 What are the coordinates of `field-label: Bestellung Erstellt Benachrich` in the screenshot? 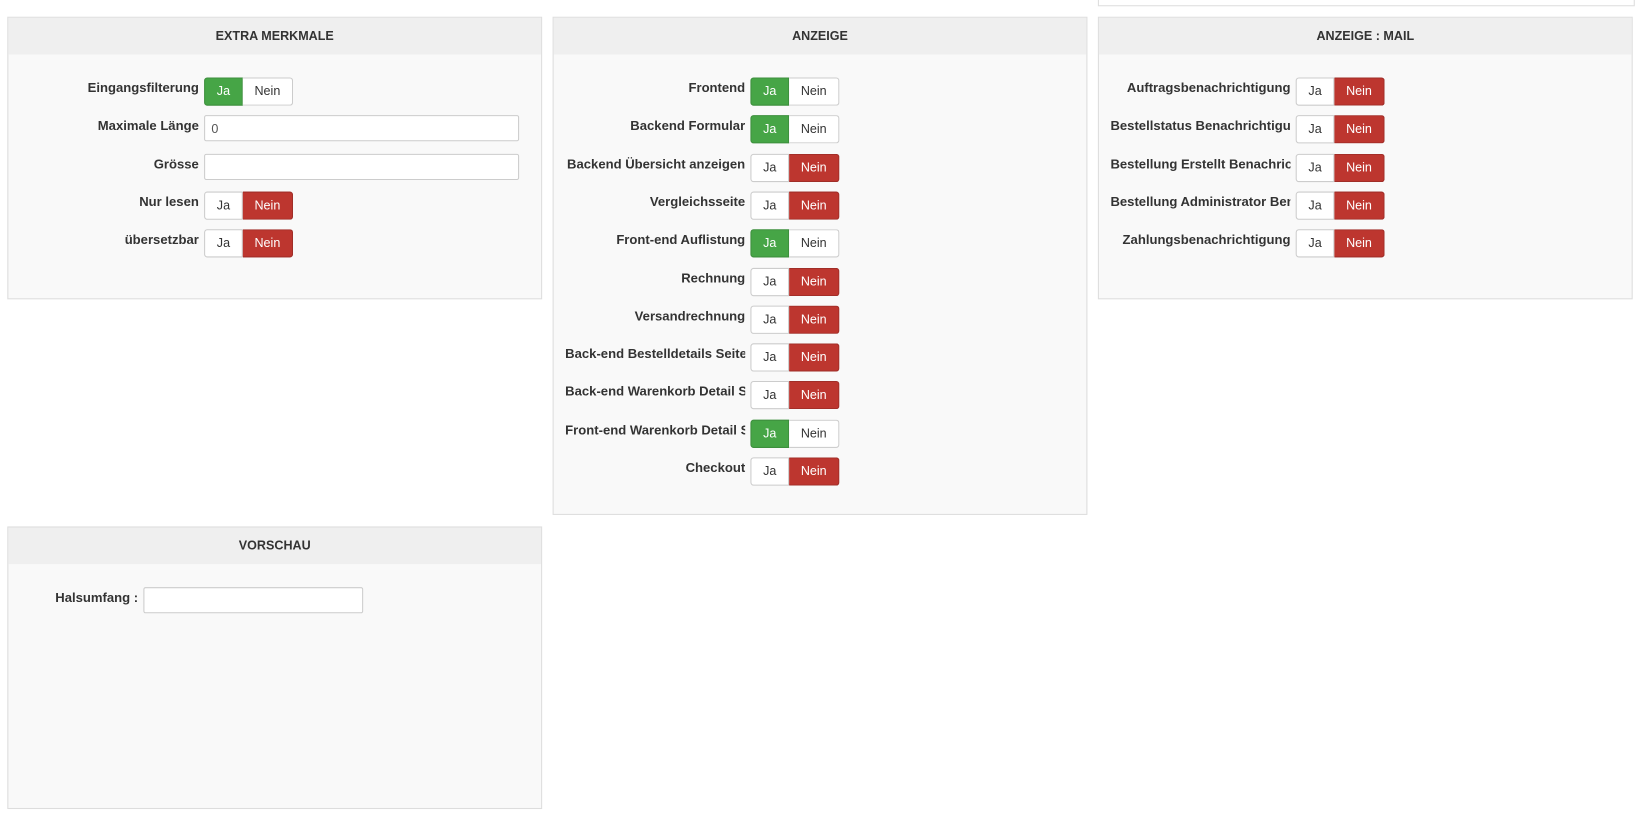 It's located at (1200, 164).